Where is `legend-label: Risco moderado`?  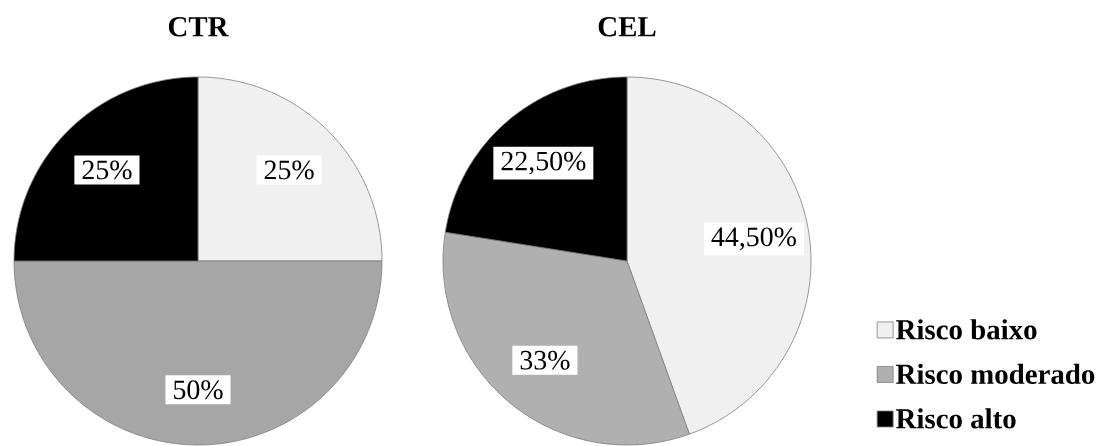 legend-label: Risco moderado is located at coordinates (995, 374).